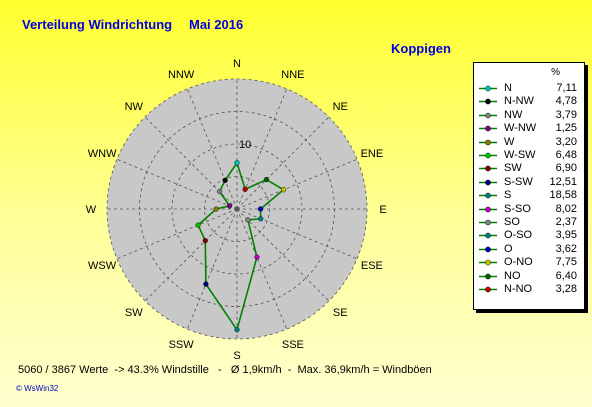 The image size is (592, 407). What do you see at coordinates (529, 142) in the screenshot?
I see `legend-item-w: W 3,20` at bounding box center [529, 142].